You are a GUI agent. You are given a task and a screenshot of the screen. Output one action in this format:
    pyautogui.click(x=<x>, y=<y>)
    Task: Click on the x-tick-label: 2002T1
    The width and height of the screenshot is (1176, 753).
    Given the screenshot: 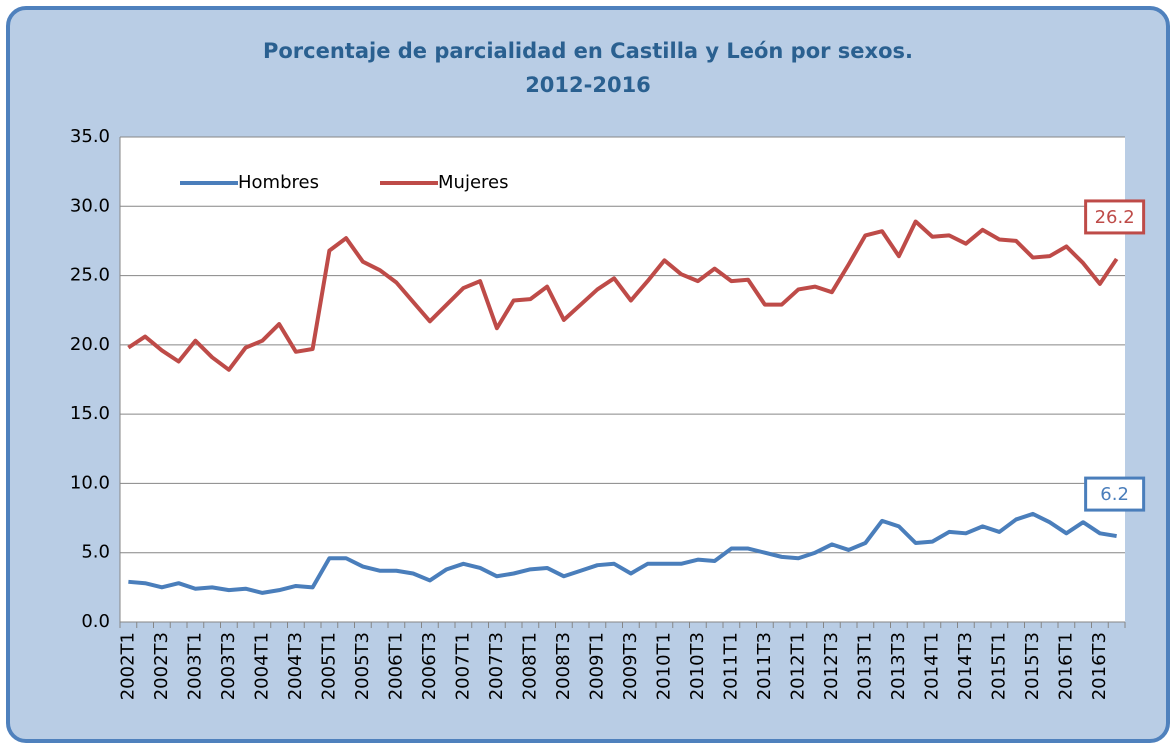 What is the action you would take?
    pyautogui.click(x=127, y=666)
    